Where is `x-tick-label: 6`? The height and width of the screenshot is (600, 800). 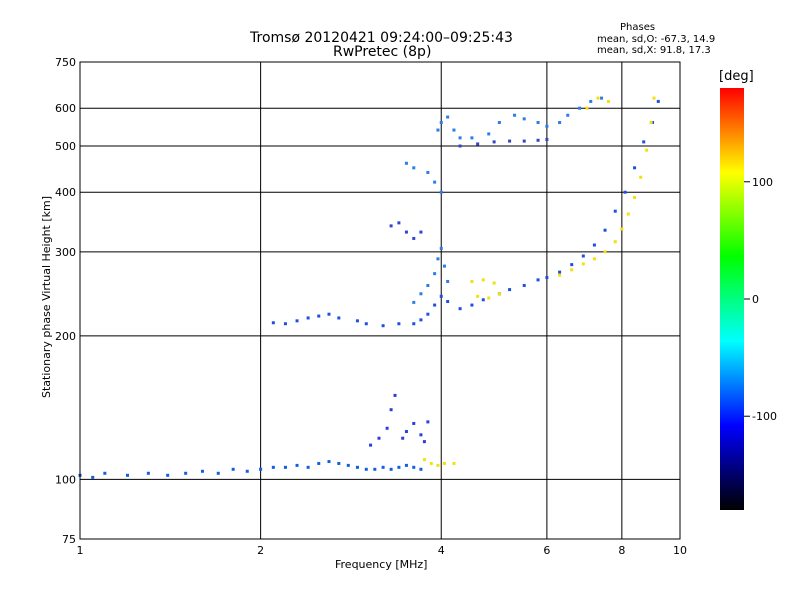 x-tick-label: 6 is located at coordinates (546, 550).